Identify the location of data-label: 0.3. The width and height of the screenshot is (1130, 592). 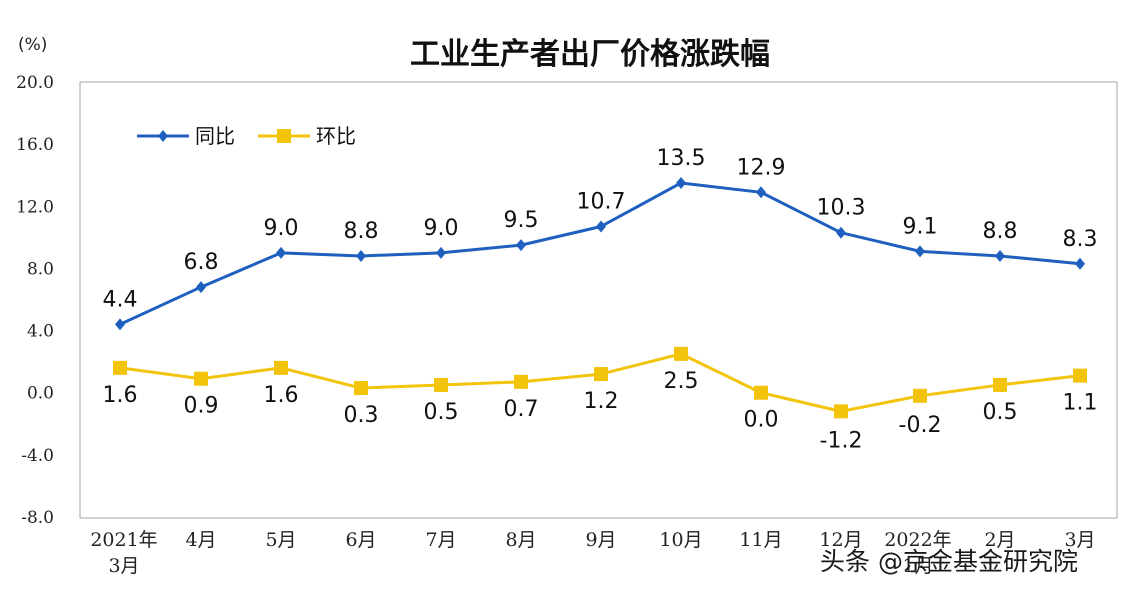
(361, 415).